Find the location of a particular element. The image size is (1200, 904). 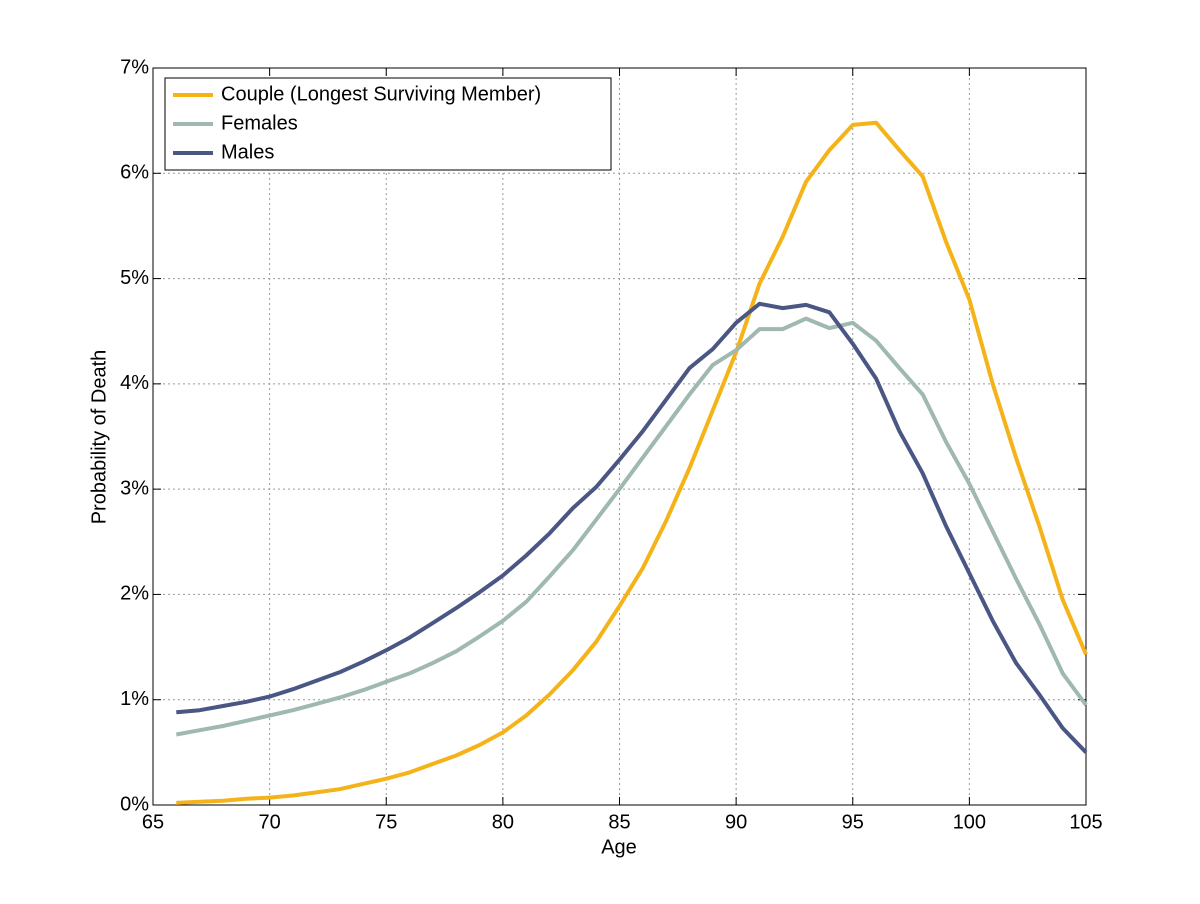

y-tick-label: 4% is located at coordinates (134, 383).